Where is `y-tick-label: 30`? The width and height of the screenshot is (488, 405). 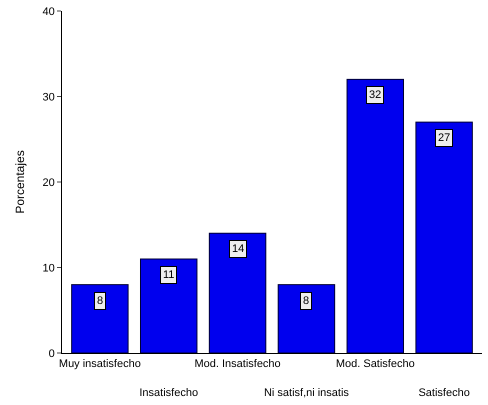 y-tick-label: 30 is located at coordinates (48, 97).